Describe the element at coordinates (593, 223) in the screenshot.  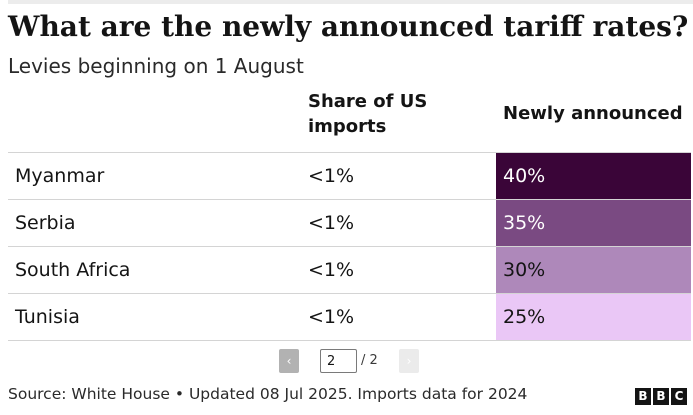
I see `rate-cell: 35%` at that location.